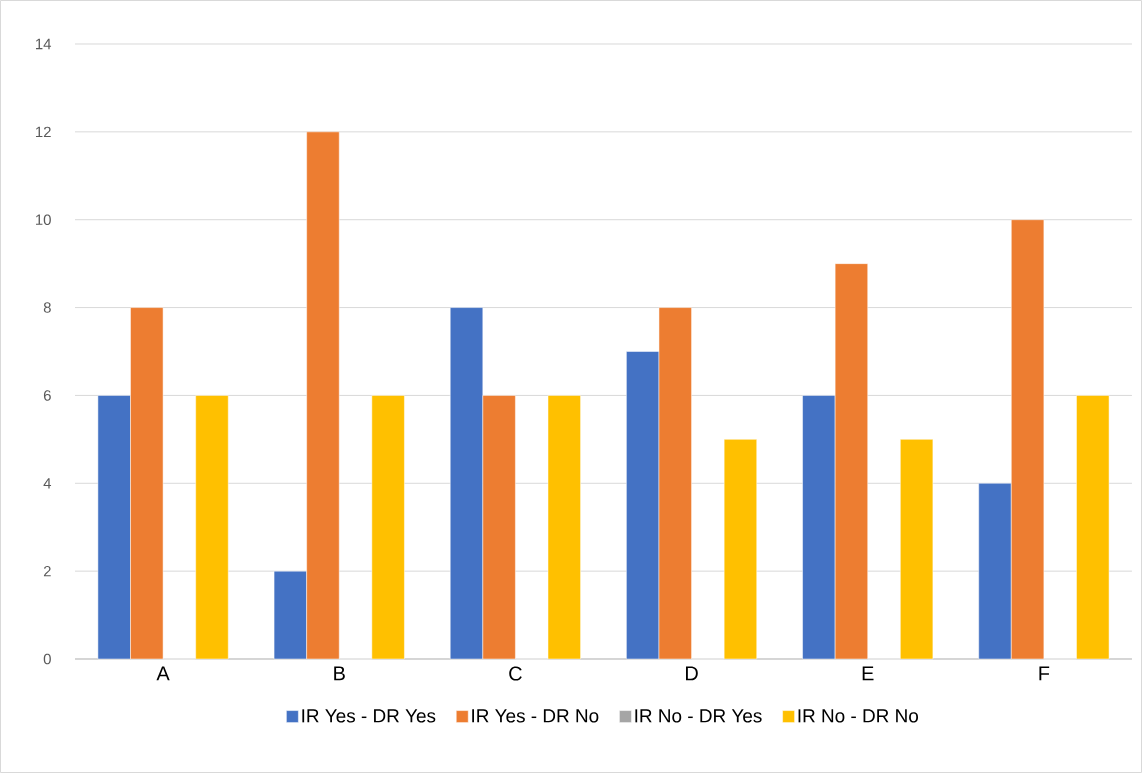  I want to click on y-tick-label: 10, so click(43, 219).